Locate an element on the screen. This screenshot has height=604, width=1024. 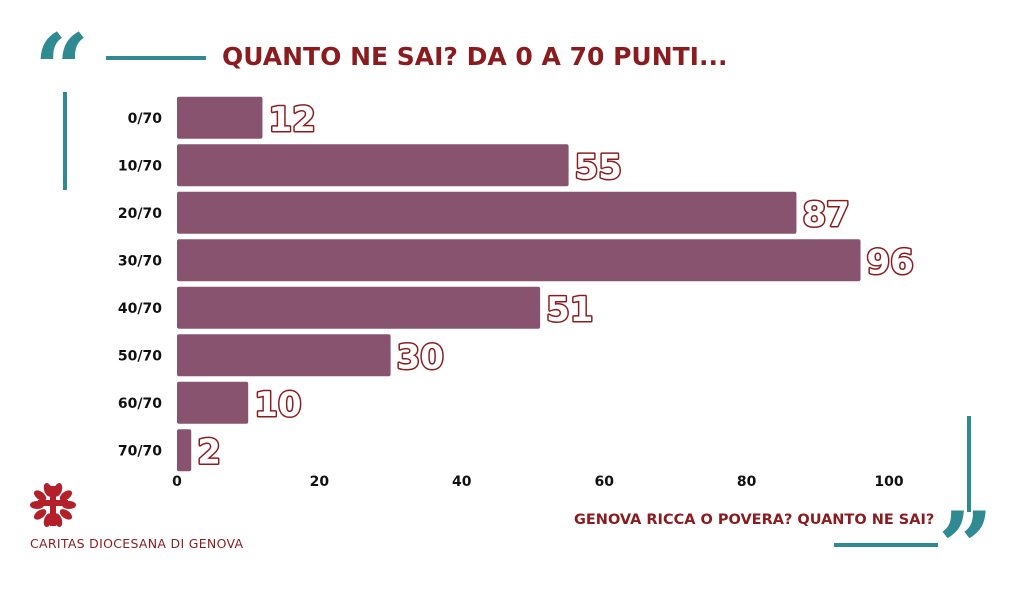
data-label: 12 is located at coordinates (291, 120).